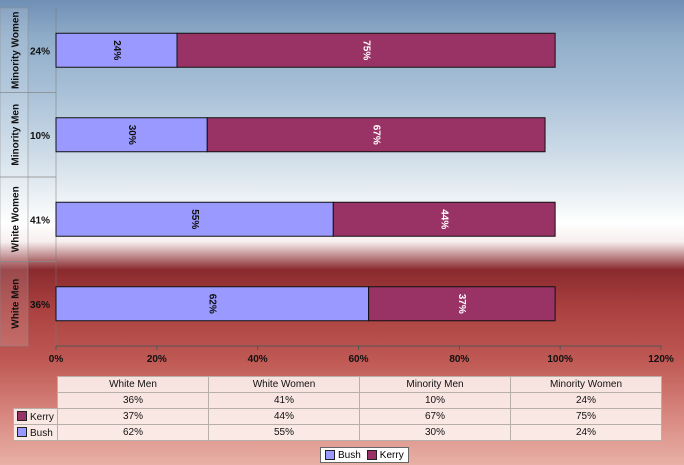 This screenshot has width=684, height=465. I want to click on category-label: Minority Women, so click(16, 50).